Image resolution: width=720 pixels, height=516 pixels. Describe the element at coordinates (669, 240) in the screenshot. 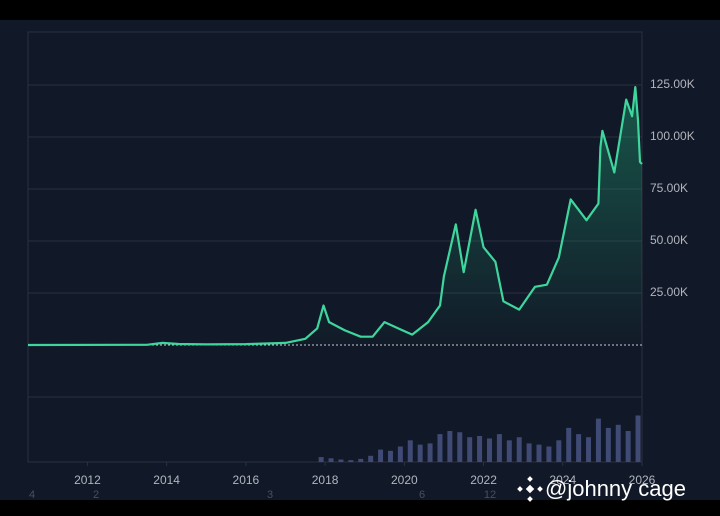

I see `y-tick-label: 50.00K` at that location.